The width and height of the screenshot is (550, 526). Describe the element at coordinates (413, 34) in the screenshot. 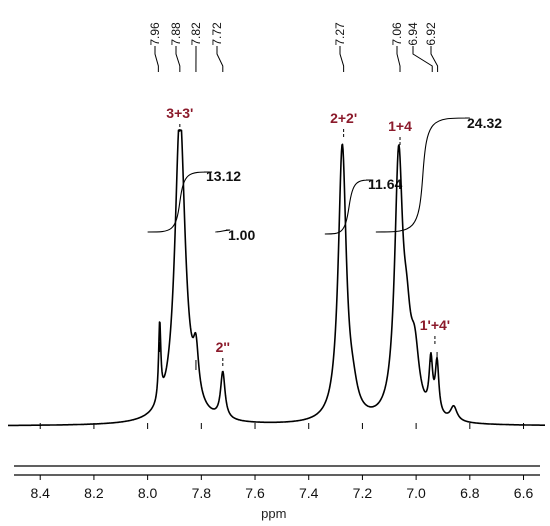

I see `peak-label: 6.94` at that location.